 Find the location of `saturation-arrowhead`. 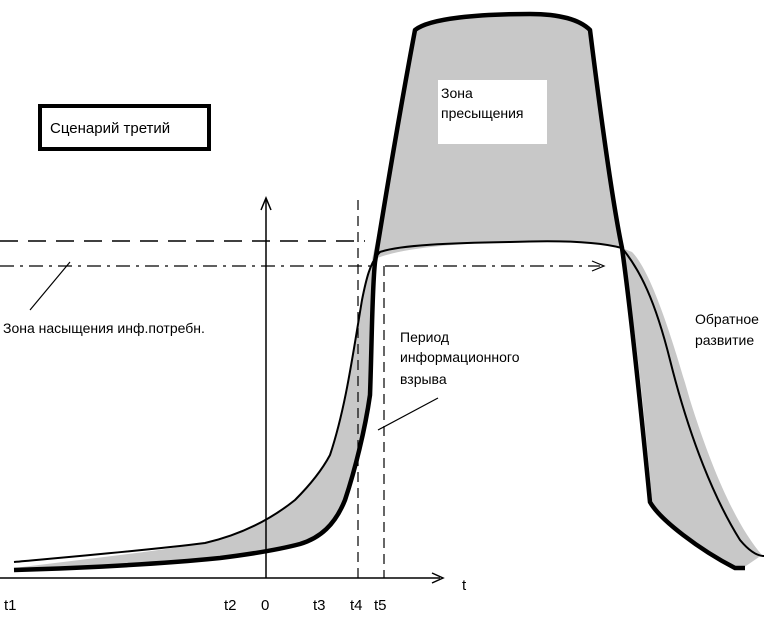

saturation-arrowhead is located at coordinates (598, 266).